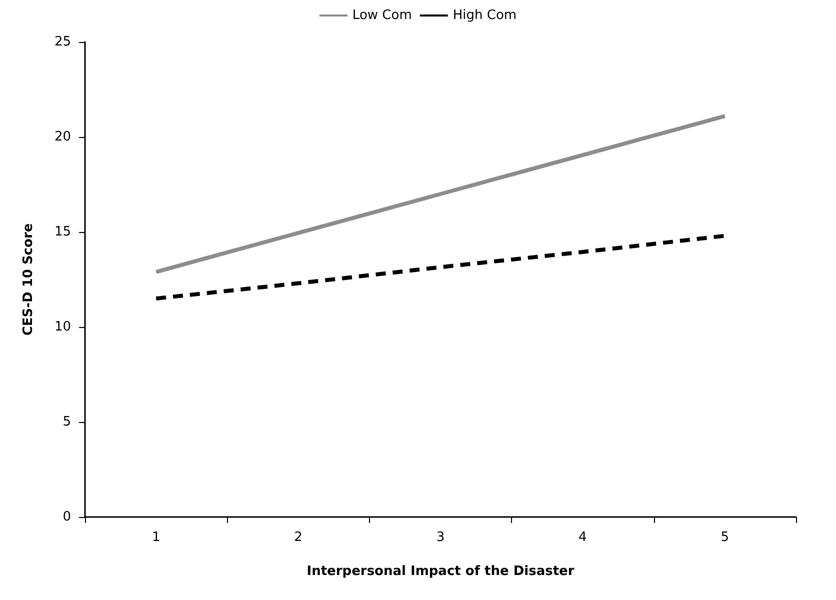  I want to click on y-axis-title: CES-D 10 Score, so click(28, 279).